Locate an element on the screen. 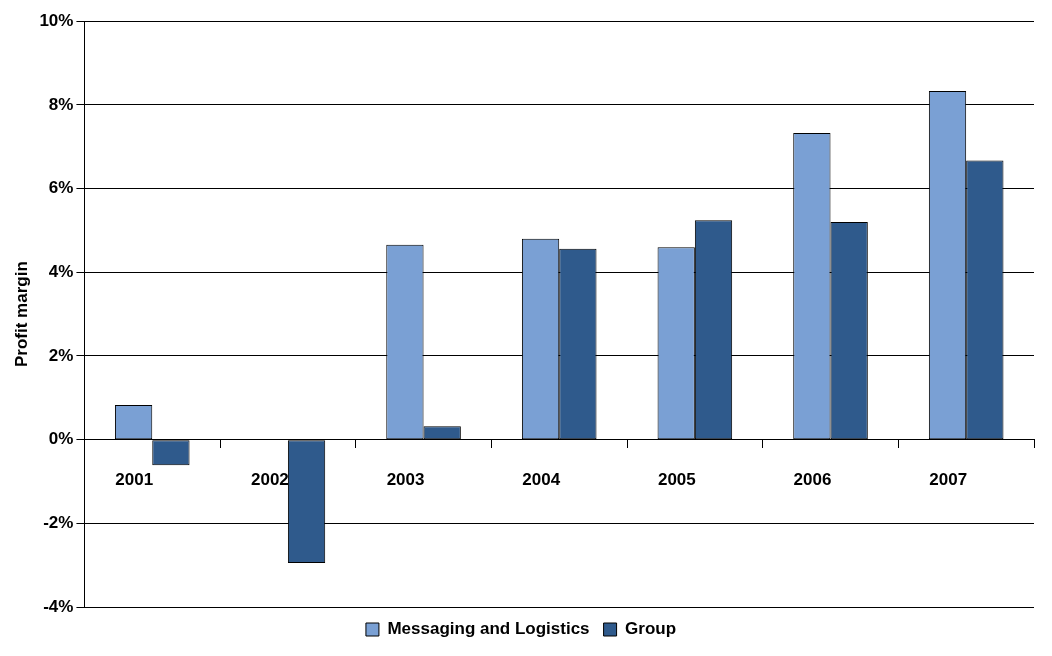 Image resolution: width=1052 pixels, height=656 pixels. y-axis-title: Profit margin is located at coordinates (21, 314).